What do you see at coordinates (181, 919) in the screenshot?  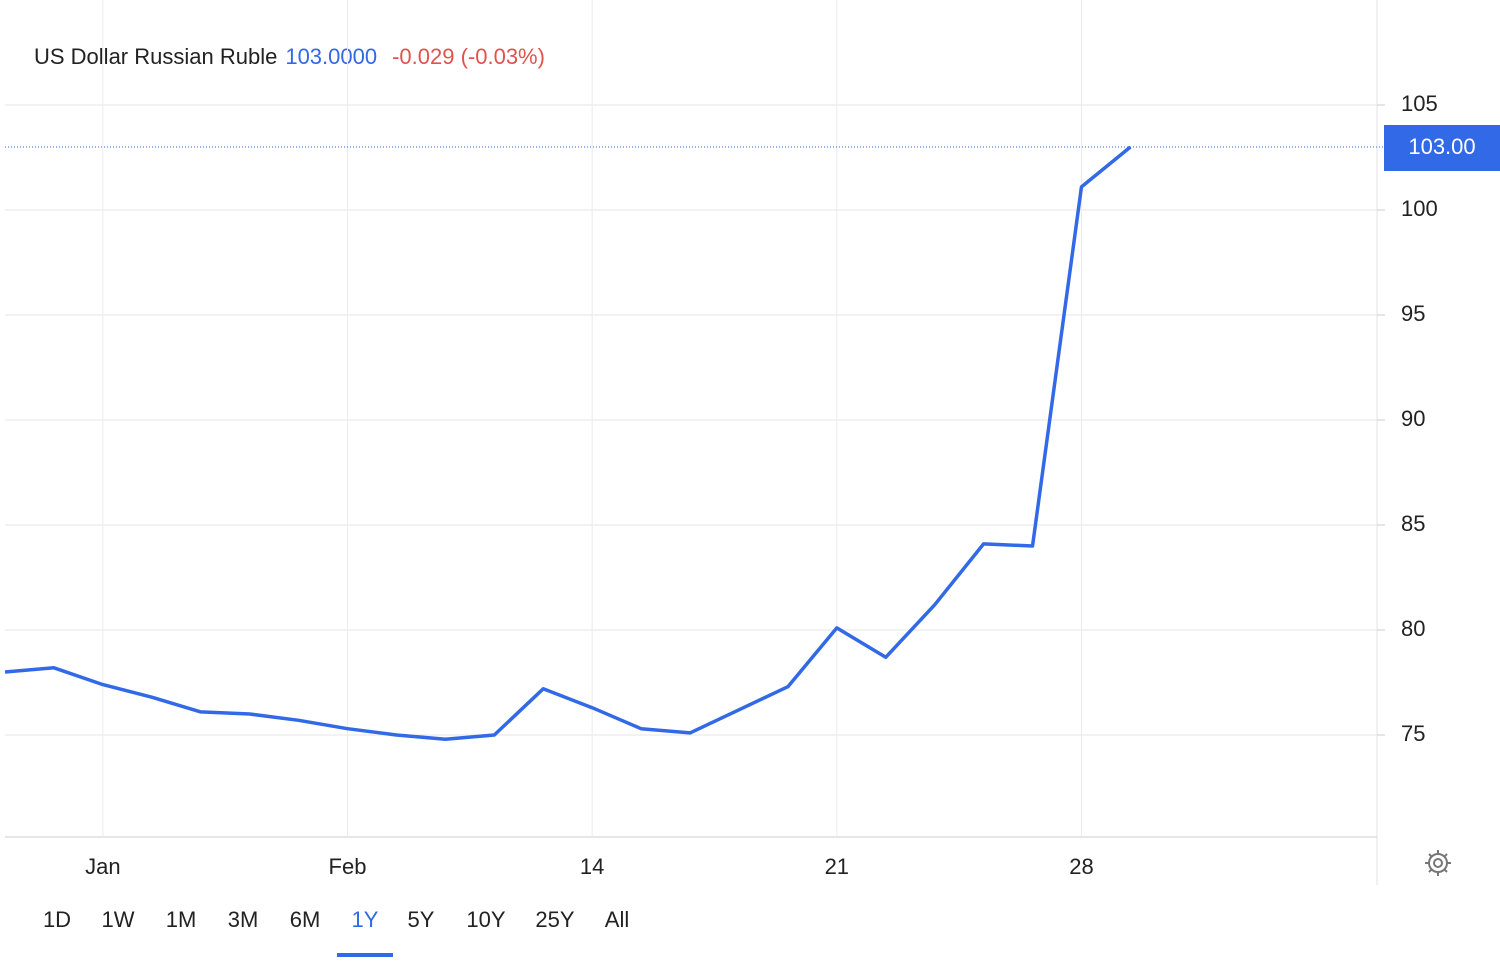 I see `range-button: 1M` at bounding box center [181, 919].